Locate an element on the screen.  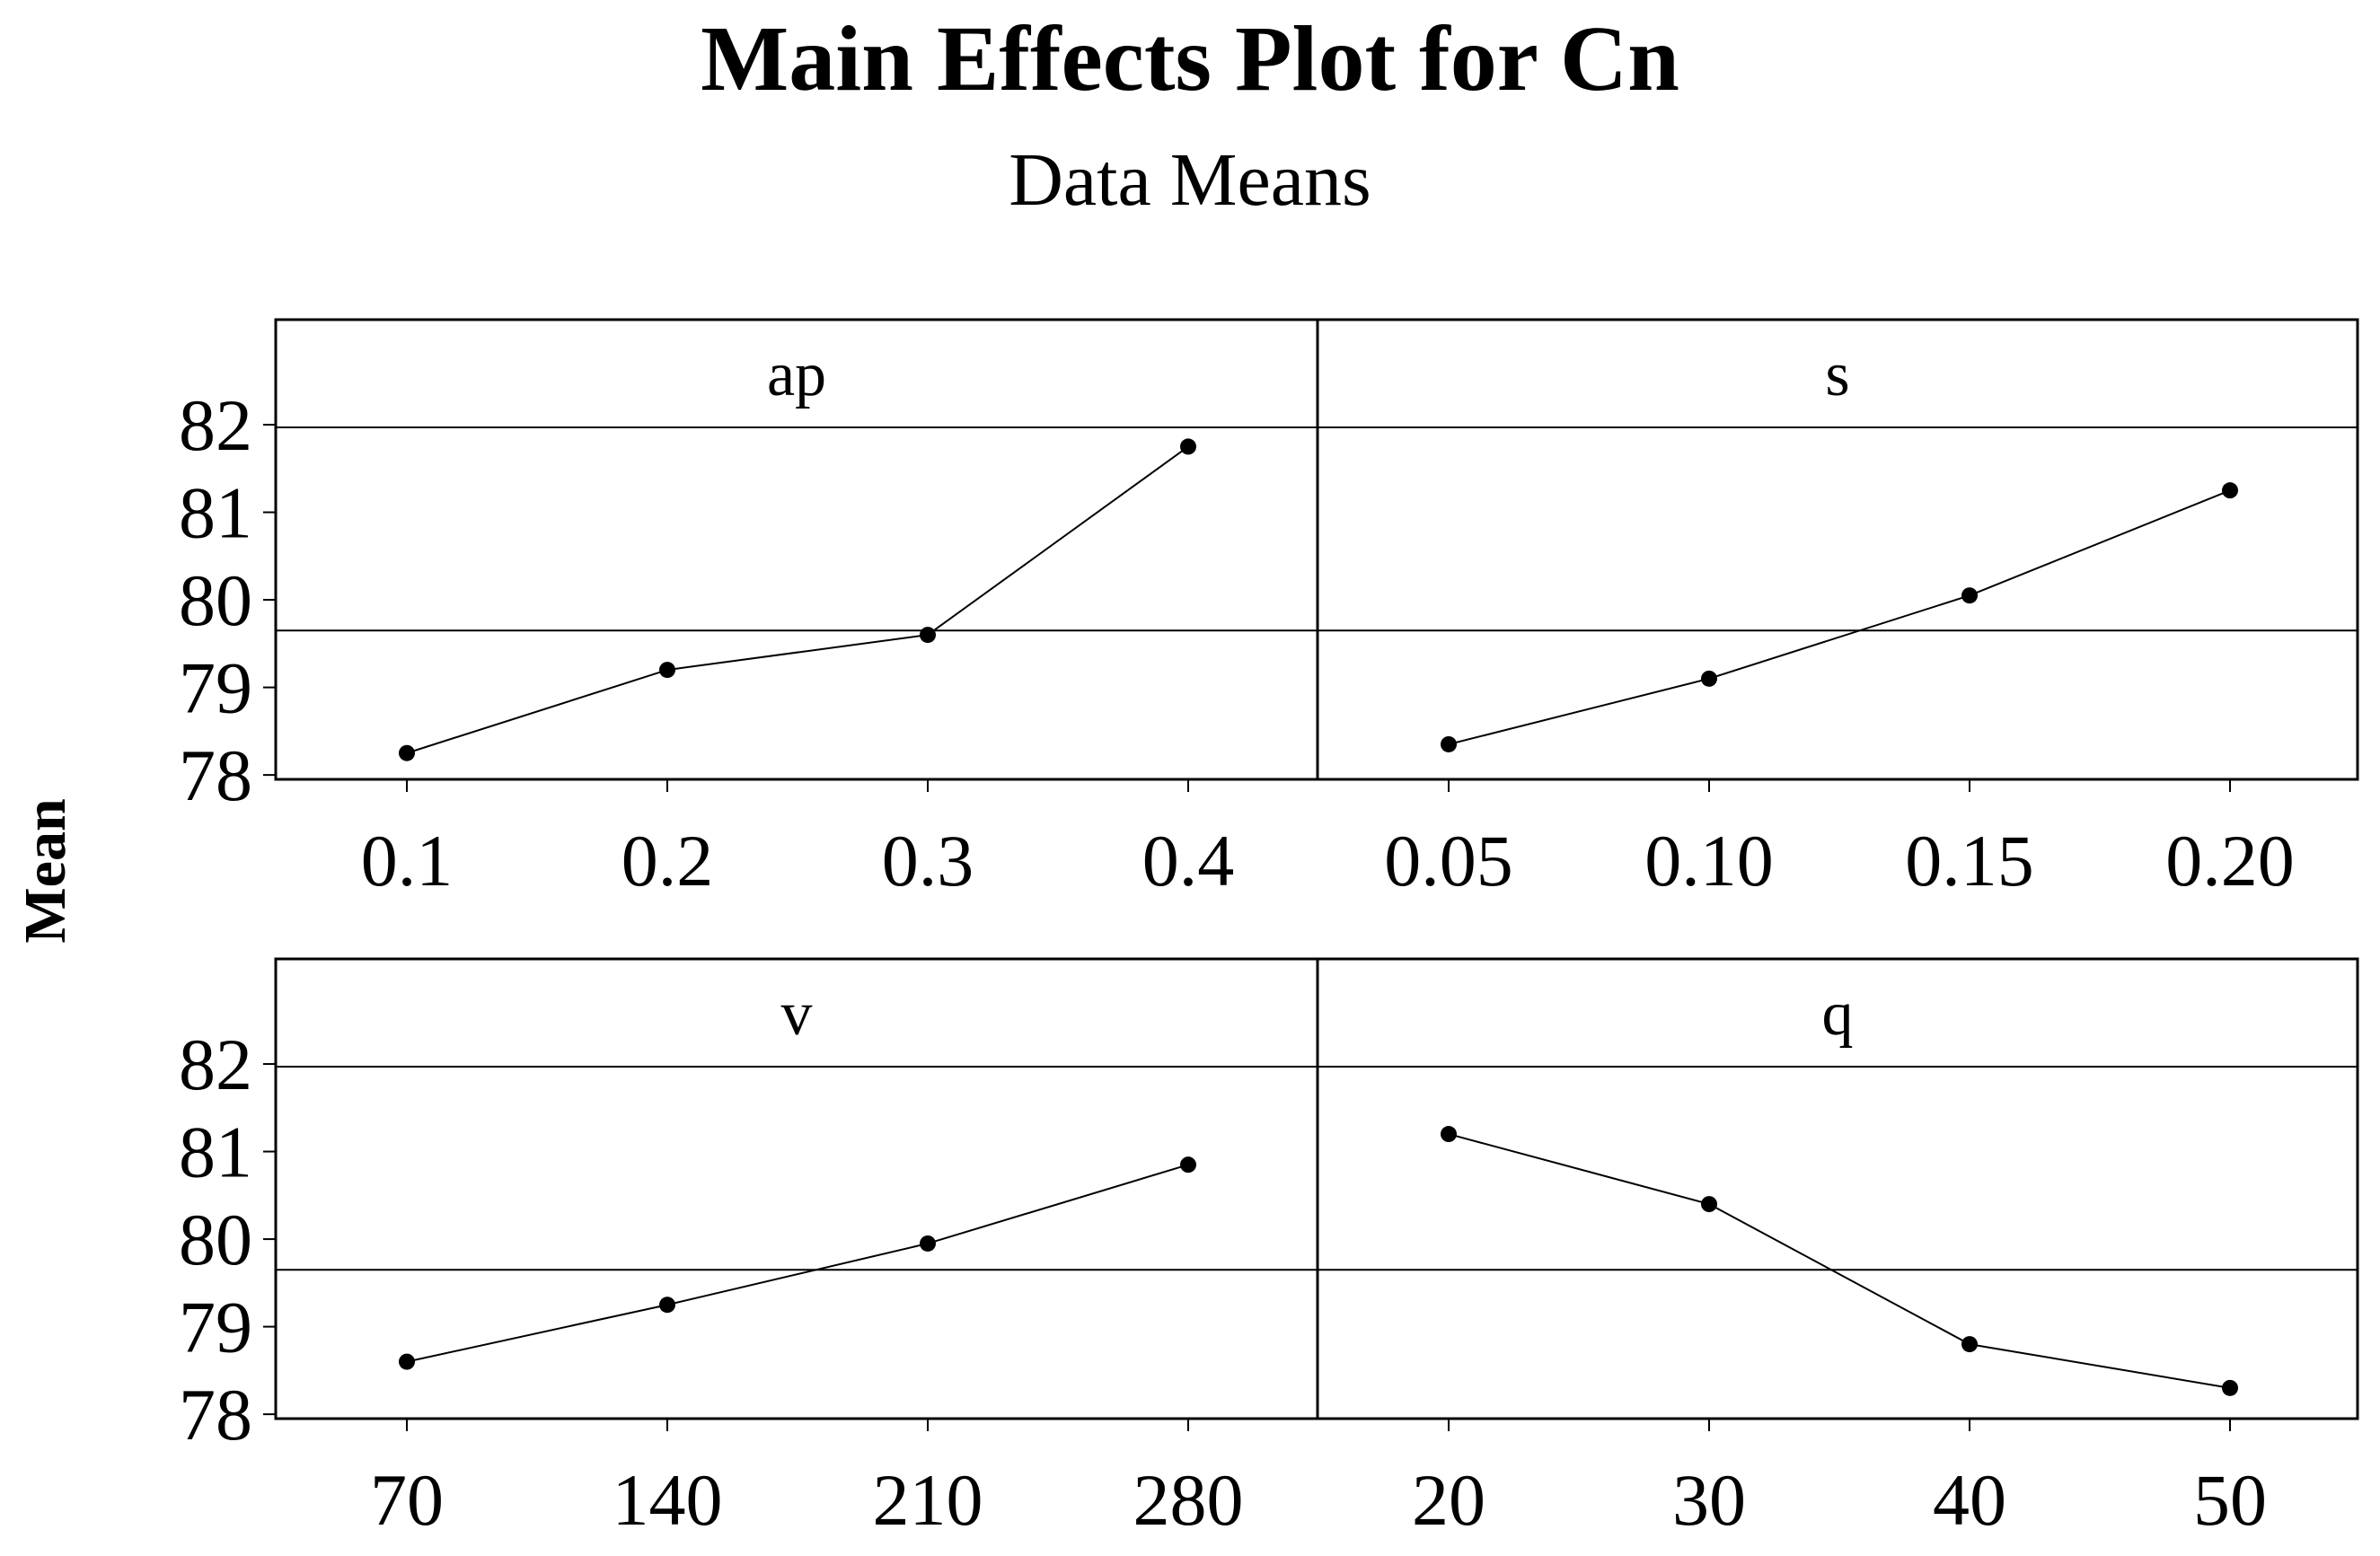
panel-title-ap: ap is located at coordinates (796, 374).